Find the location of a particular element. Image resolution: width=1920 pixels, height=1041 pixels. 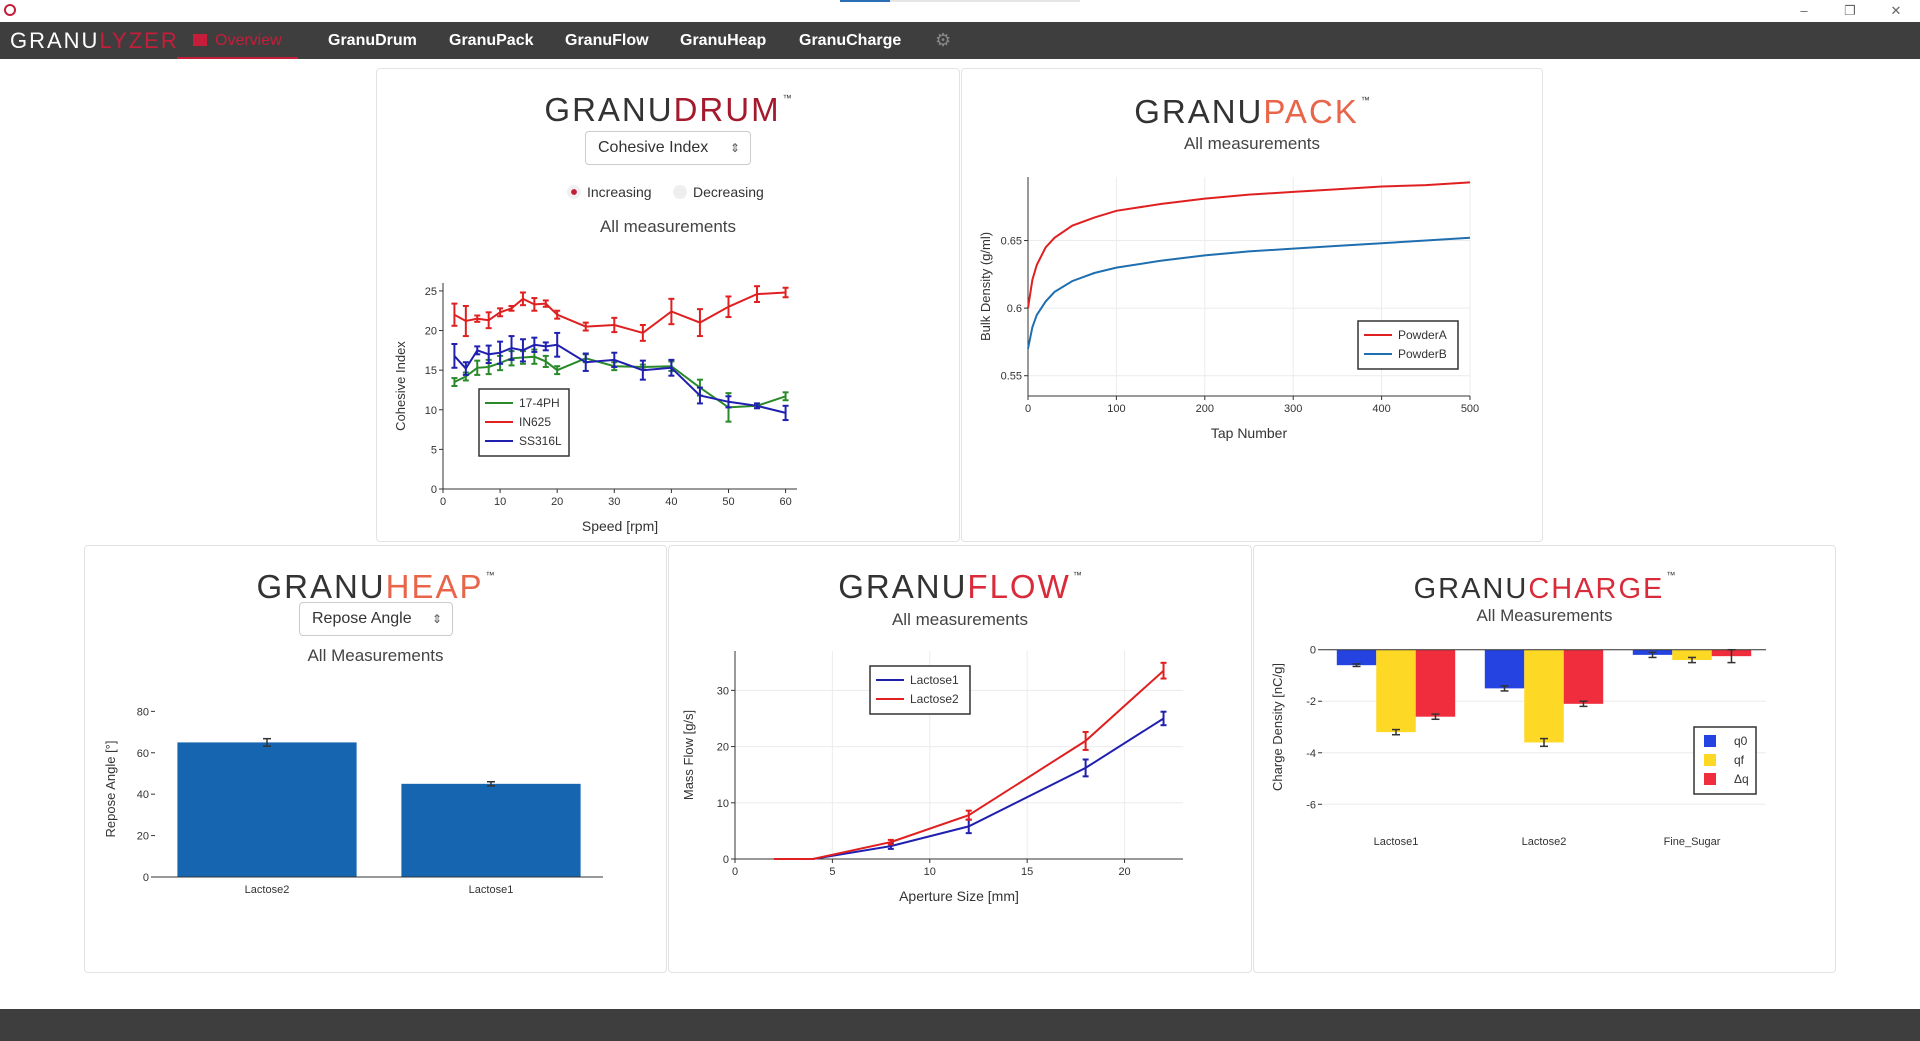

y-tick-label: 40 is located at coordinates (143, 795).